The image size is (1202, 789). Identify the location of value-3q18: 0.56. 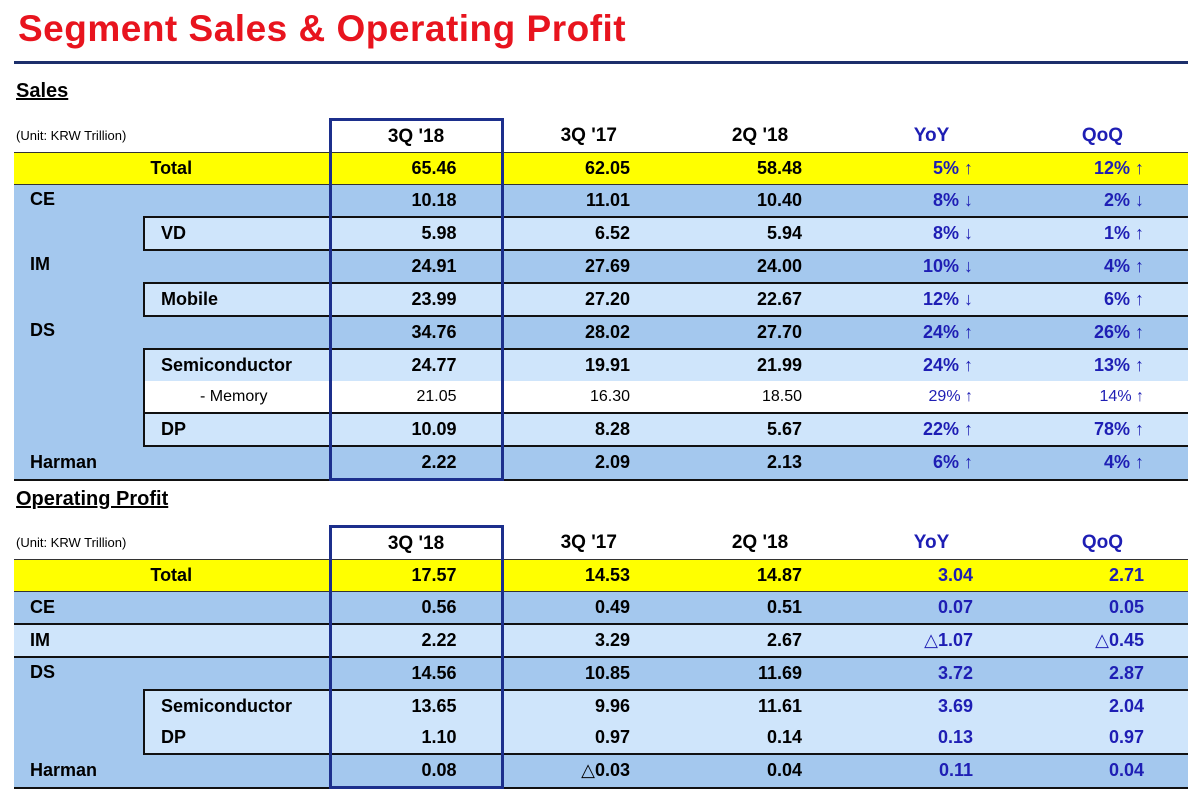
(416, 607).